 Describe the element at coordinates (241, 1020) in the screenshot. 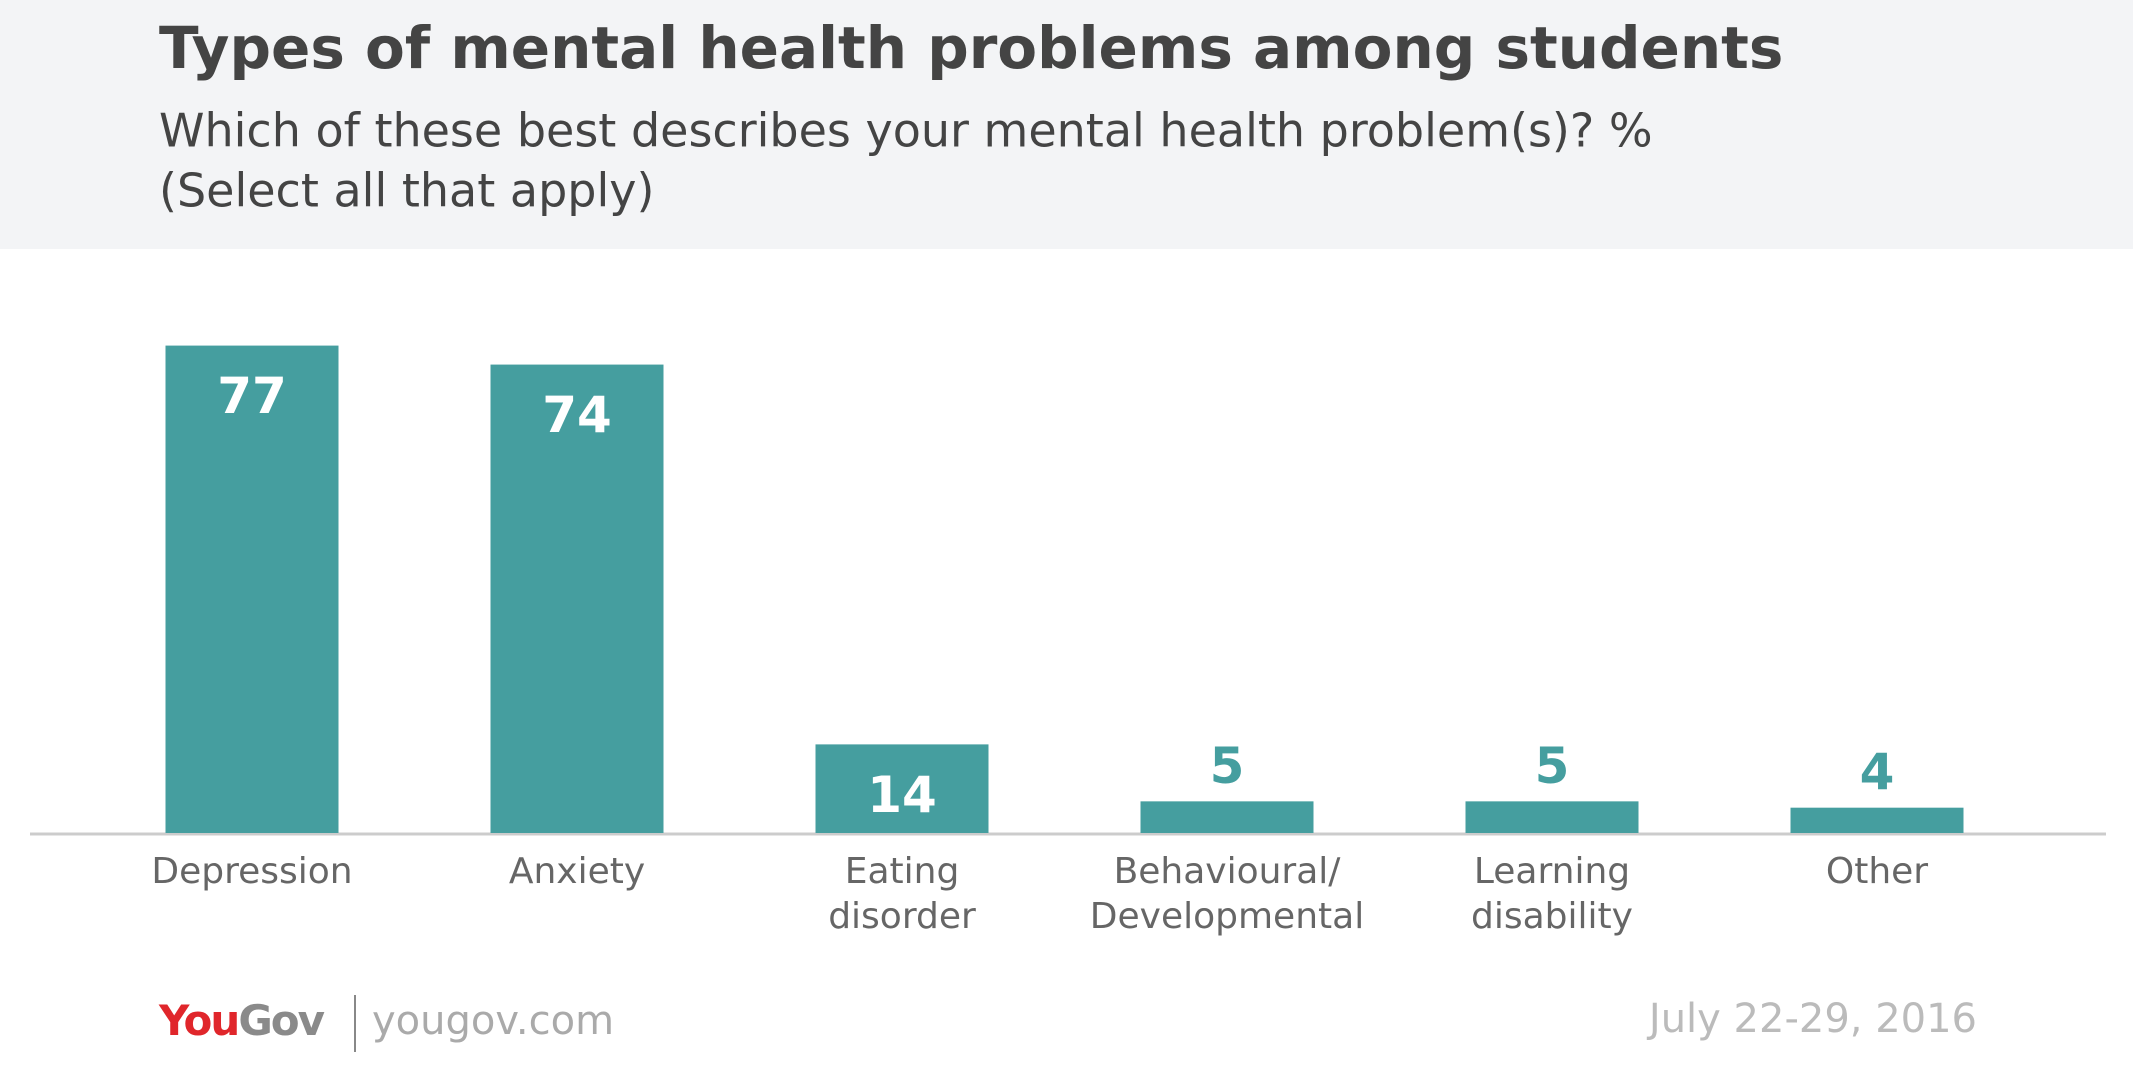

I see `brand-logo: YouGov` at that location.